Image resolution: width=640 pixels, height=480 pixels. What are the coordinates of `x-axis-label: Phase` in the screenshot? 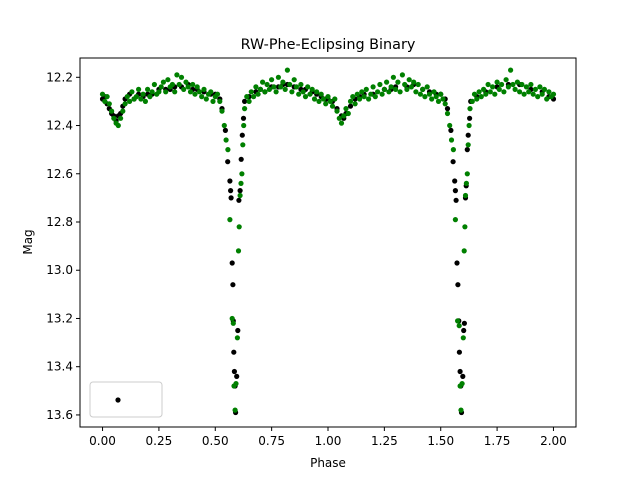 It's located at (328, 463).